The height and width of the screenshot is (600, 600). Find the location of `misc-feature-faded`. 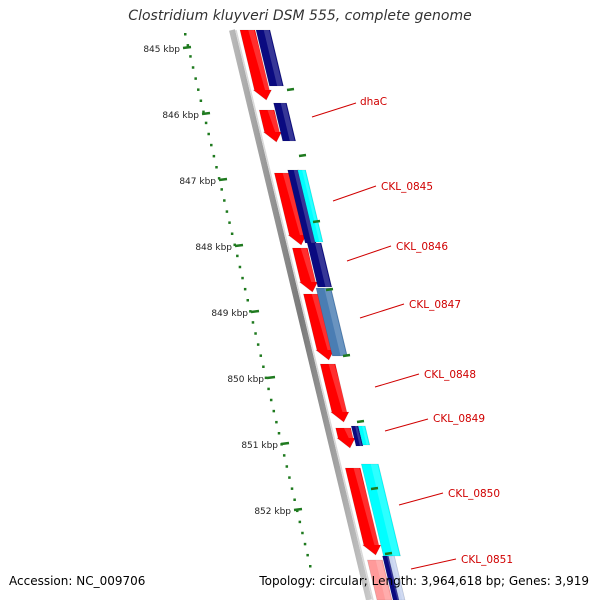

misc-feature-faded is located at coordinates (397, 577).